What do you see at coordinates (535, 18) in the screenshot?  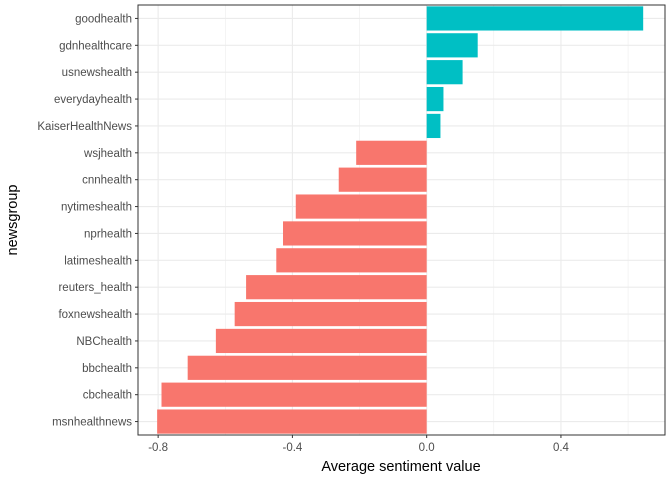 I see `bar-goodhealth` at bounding box center [535, 18].